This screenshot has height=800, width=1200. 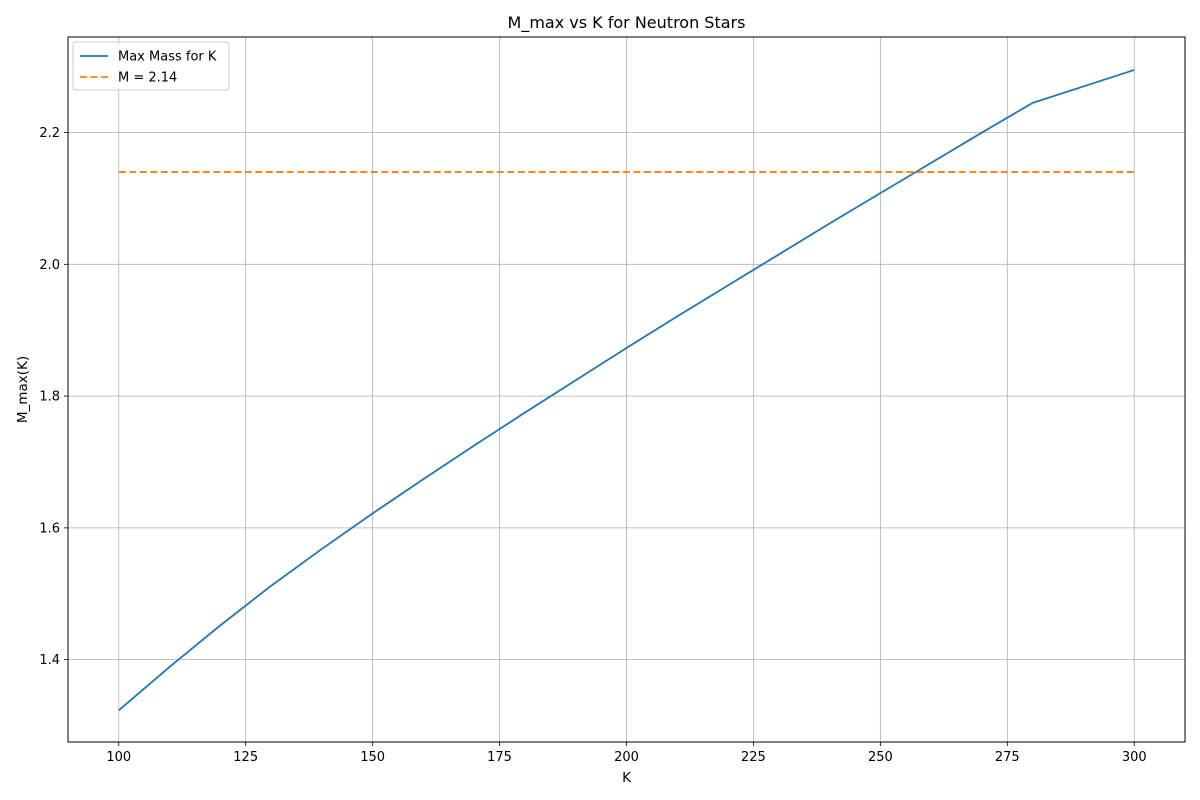 I want to click on x-tick-label: 200, so click(x=626, y=757).